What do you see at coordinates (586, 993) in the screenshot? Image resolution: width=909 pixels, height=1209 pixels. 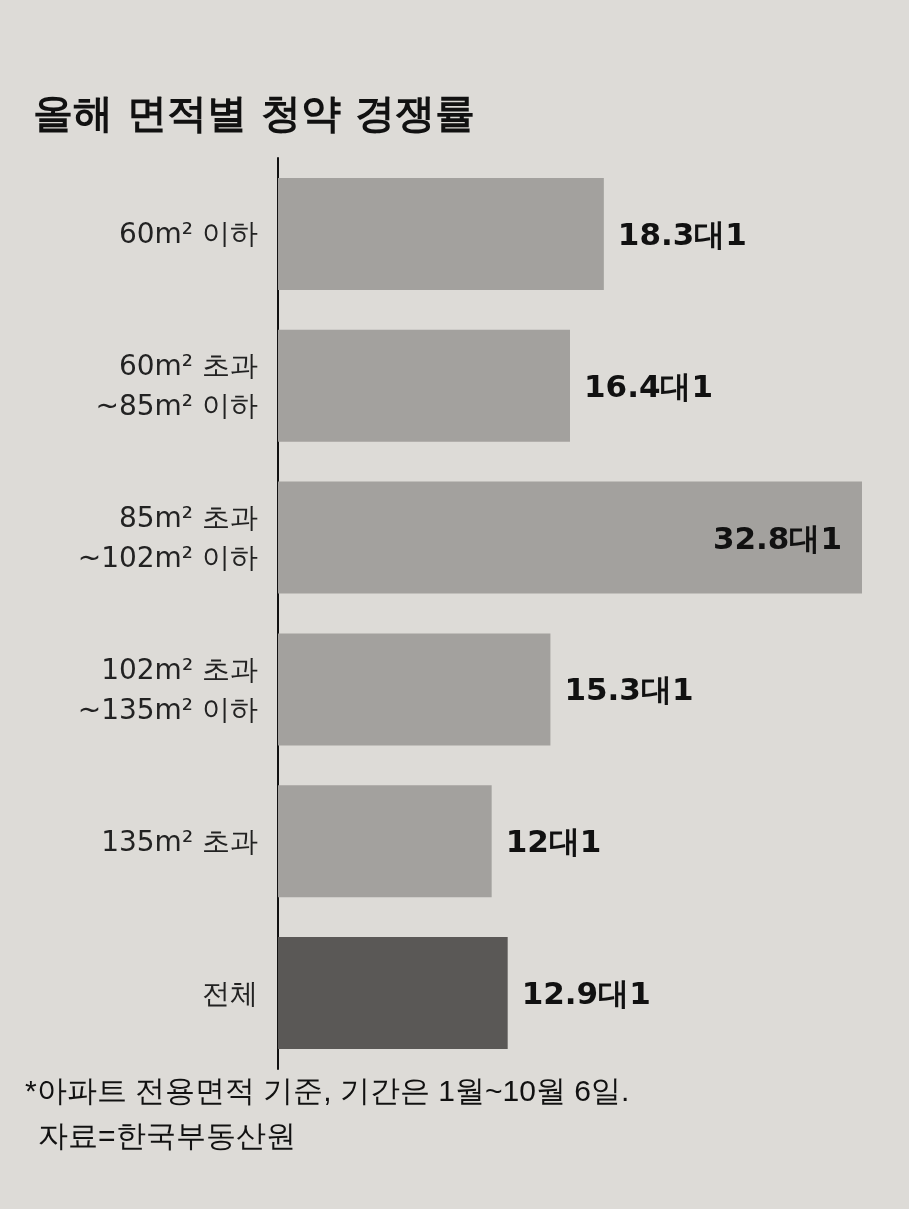 I see `data-label: 12.9대1` at bounding box center [586, 993].